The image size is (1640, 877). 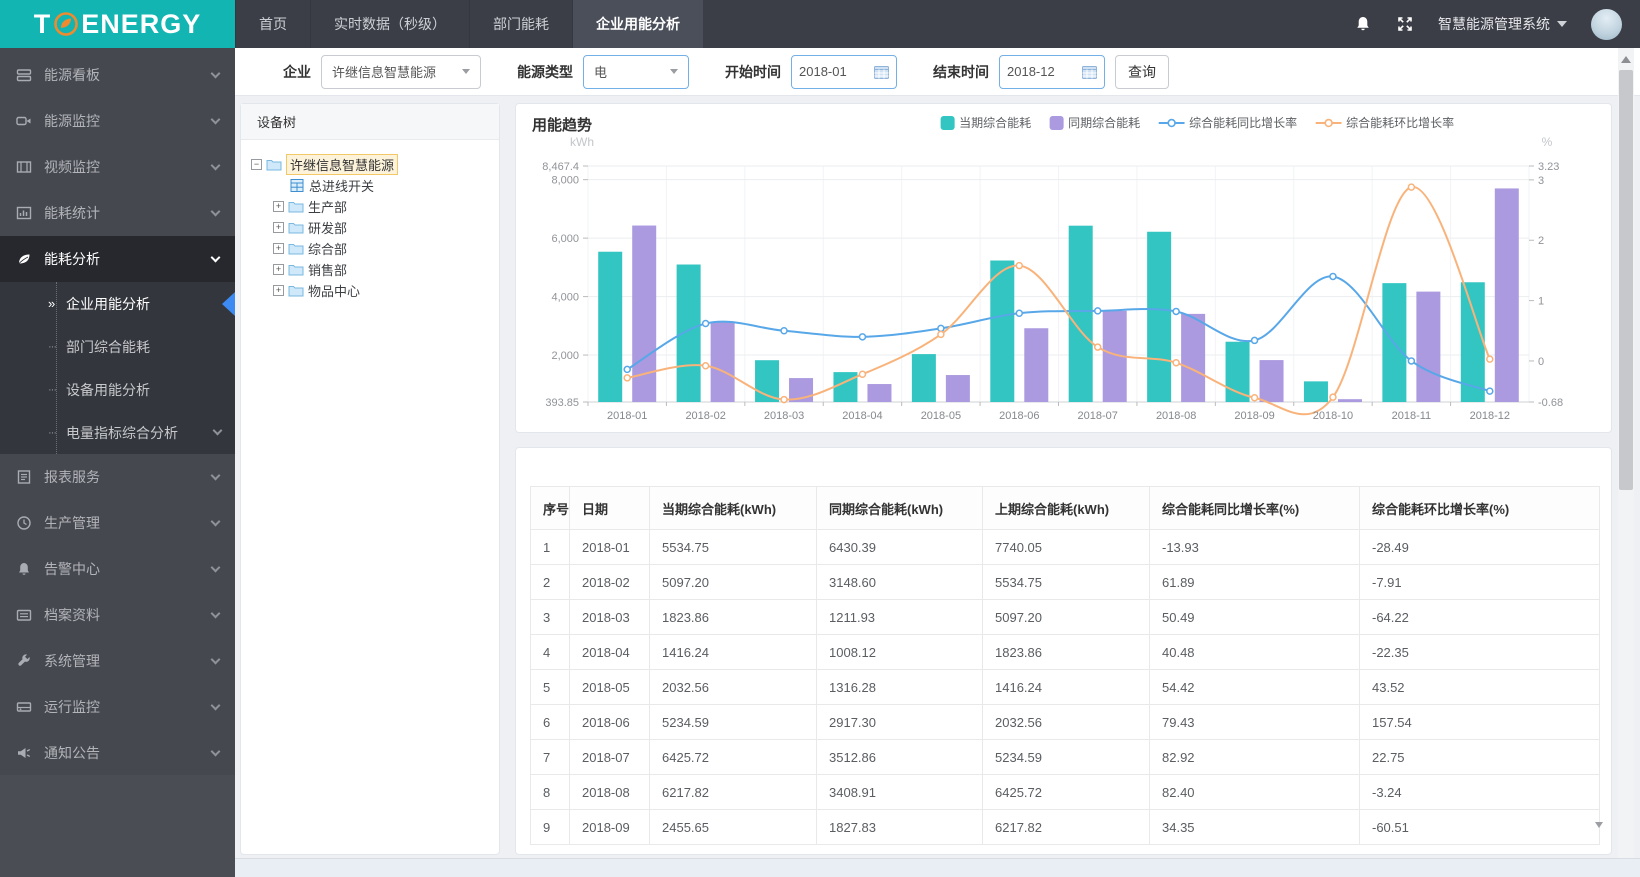 I want to click on sidebar-item-archives: 档案资料, so click(x=117, y=615).